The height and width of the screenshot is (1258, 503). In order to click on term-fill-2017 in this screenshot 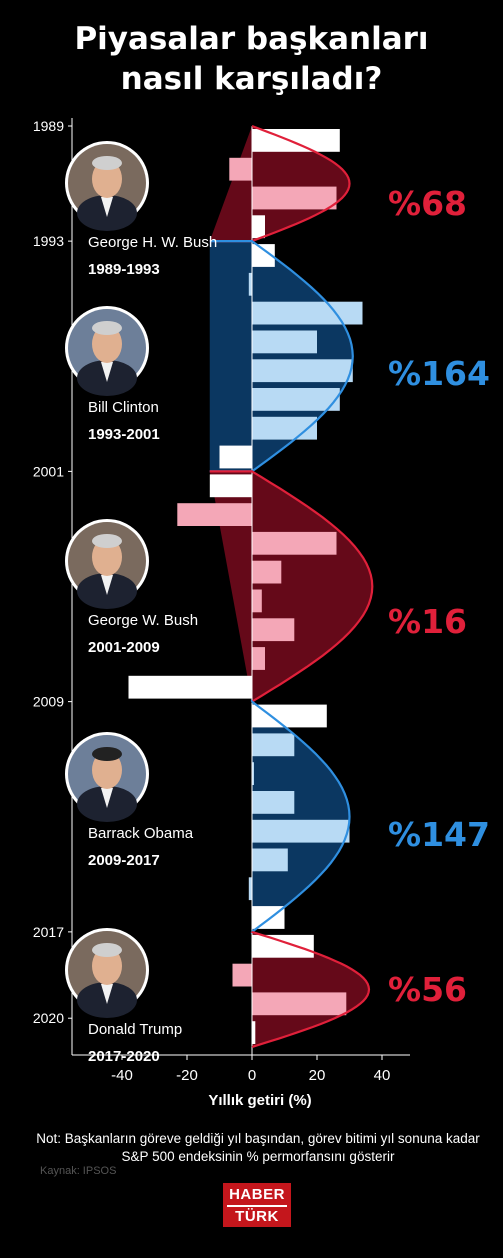, I will do `click(310, 989)`.